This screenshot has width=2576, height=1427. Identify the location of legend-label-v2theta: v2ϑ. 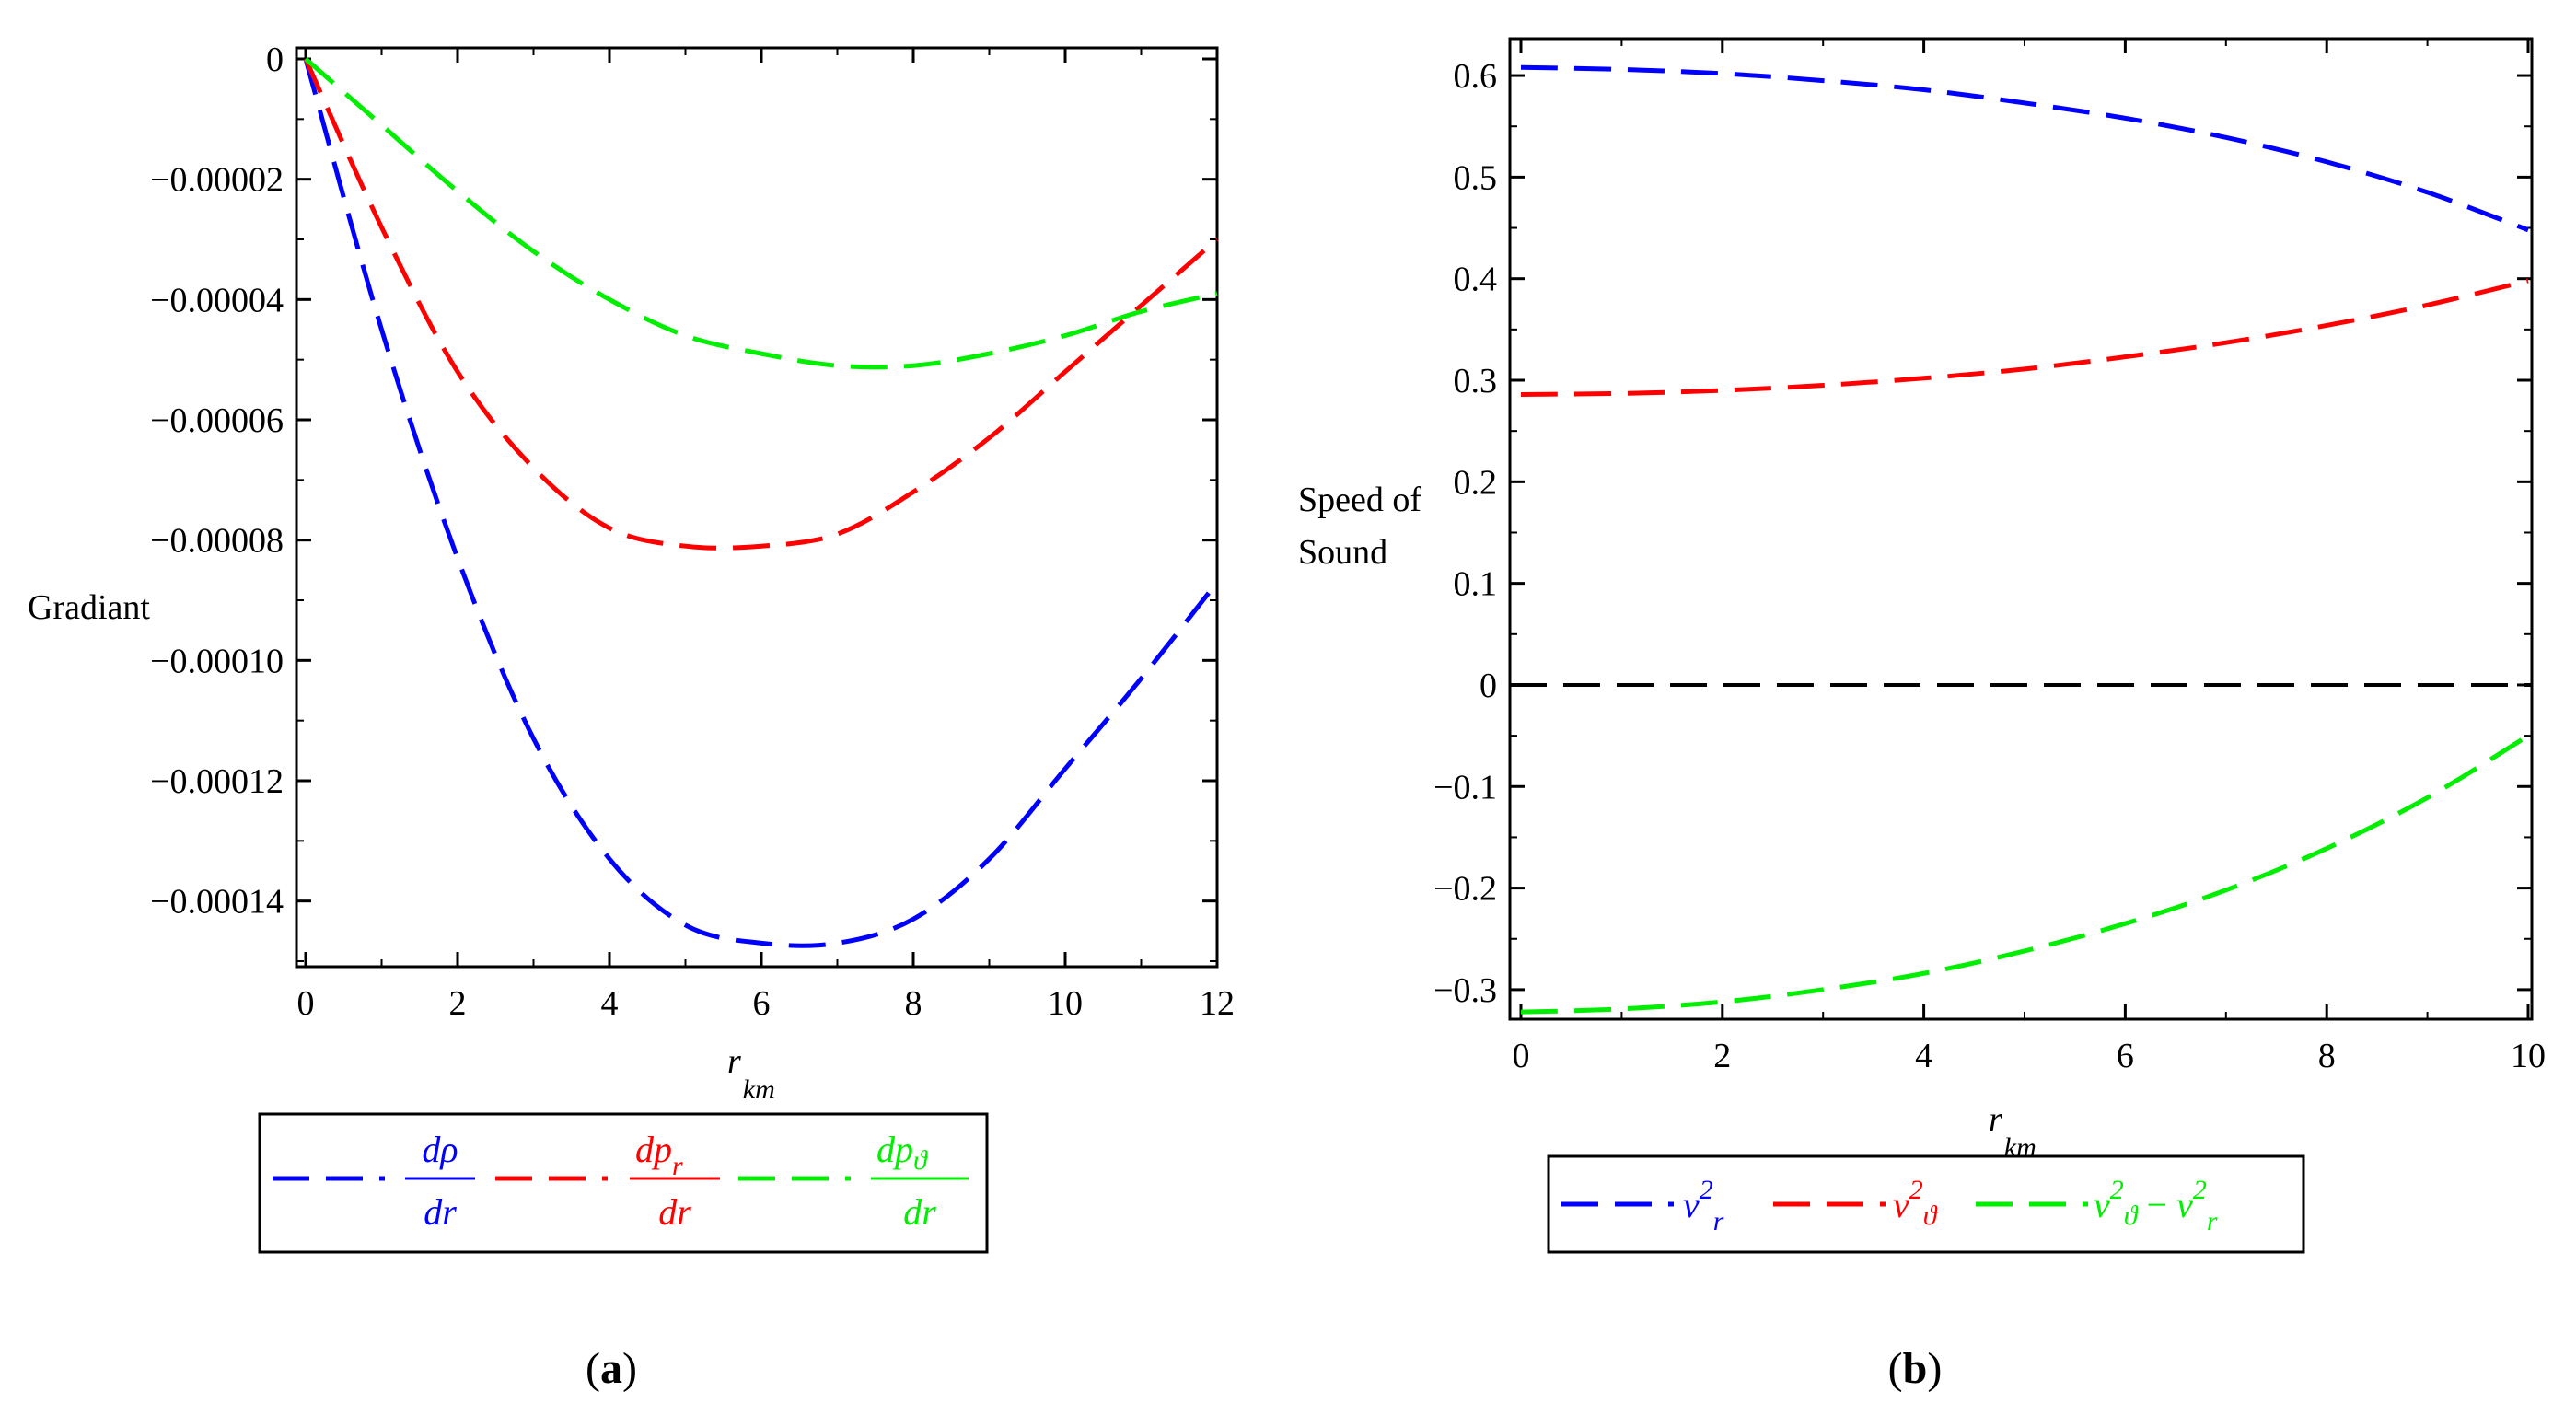
(1916, 1203).